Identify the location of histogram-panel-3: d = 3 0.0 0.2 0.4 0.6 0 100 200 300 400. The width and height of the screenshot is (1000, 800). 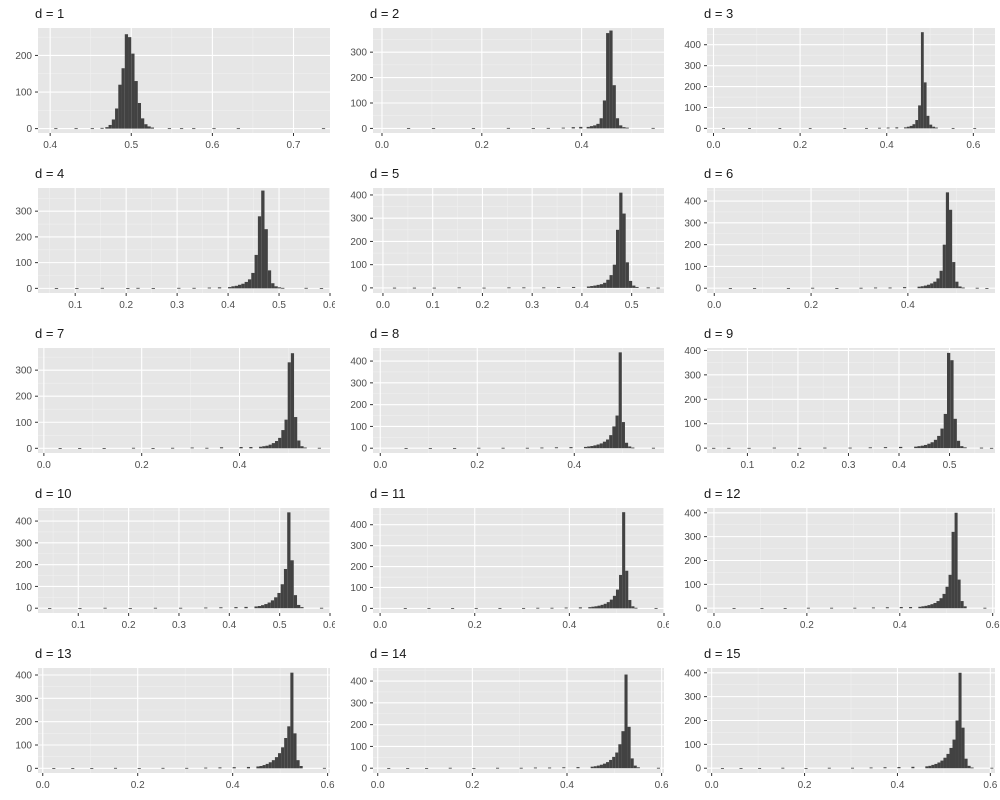
(839, 78).